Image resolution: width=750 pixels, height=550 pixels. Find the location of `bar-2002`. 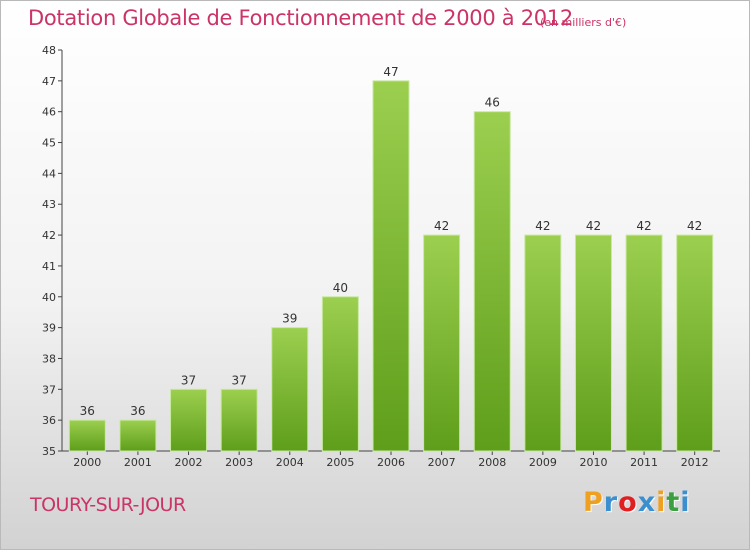

bar-2002 is located at coordinates (189, 420).